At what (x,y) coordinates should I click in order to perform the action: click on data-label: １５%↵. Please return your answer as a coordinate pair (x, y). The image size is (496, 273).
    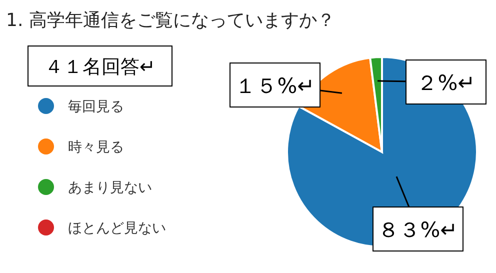
    Looking at the image, I should click on (275, 86).